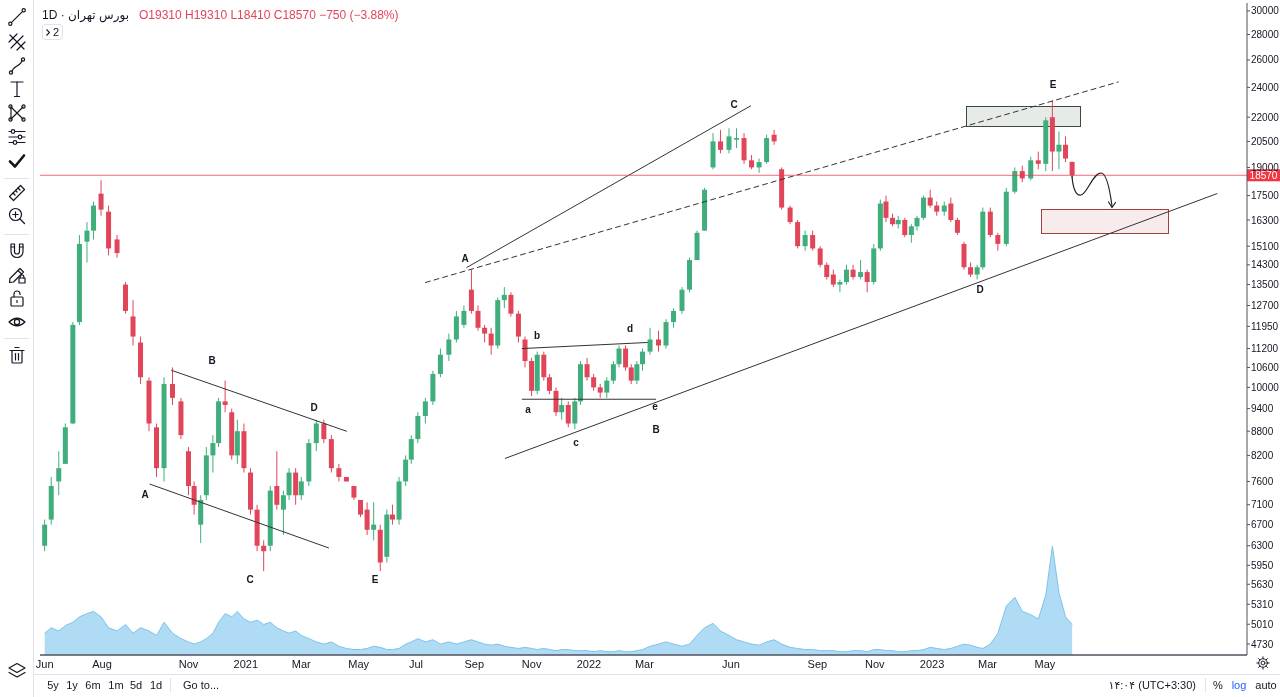 Image resolution: width=1280 pixels, height=697 pixels. What do you see at coordinates (1262, 624) in the screenshot?
I see `y-tick-label: 5010` at bounding box center [1262, 624].